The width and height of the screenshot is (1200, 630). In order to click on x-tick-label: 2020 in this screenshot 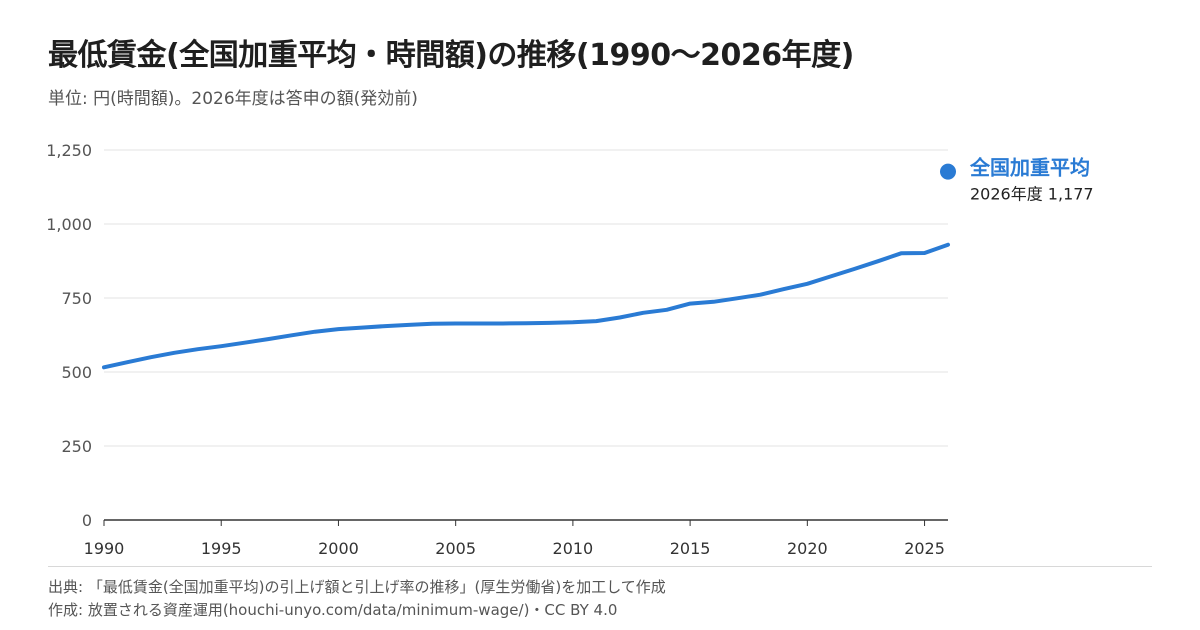, I will do `click(807, 548)`.